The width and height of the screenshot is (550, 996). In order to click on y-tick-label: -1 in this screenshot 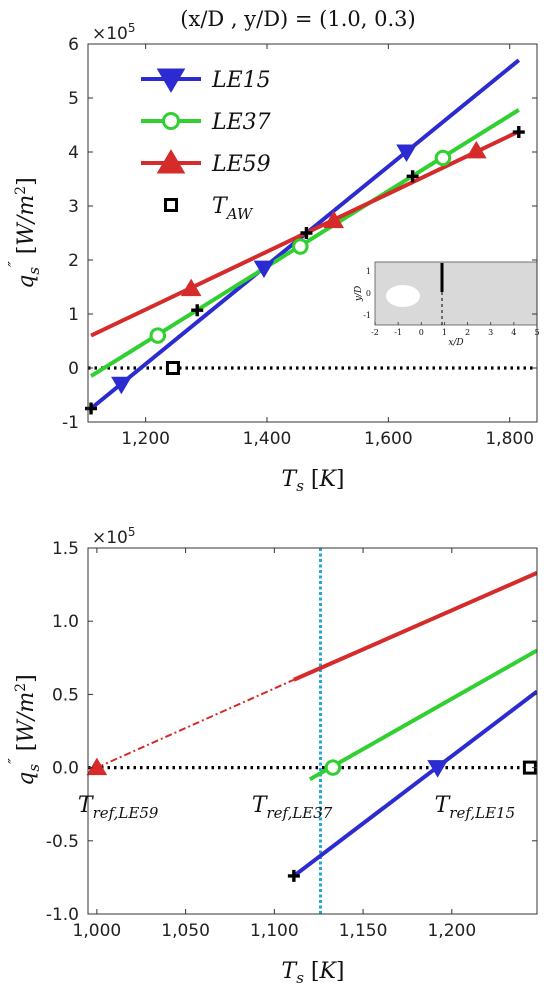, I will do `click(70, 423)`.